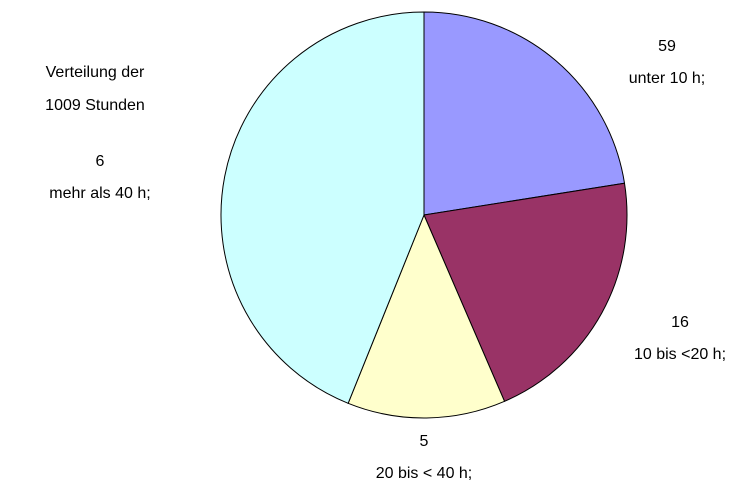 This screenshot has width=752, height=490. What do you see at coordinates (667, 46) in the screenshot?
I see `slice-count-label: 59` at bounding box center [667, 46].